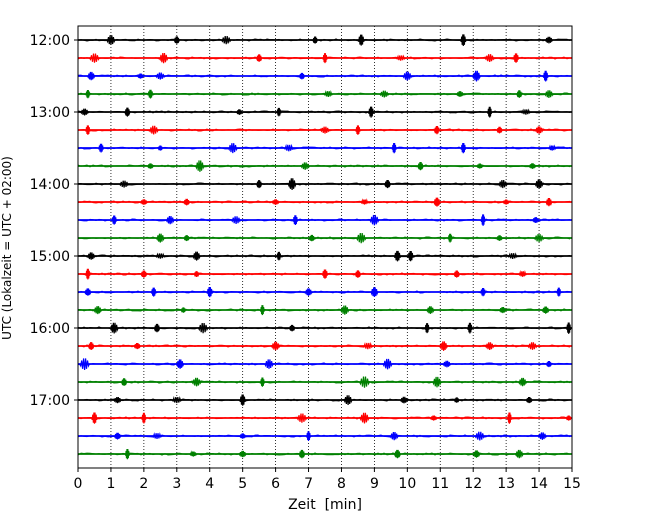 The width and height of the screenshot is (650, 525). What do you see at coordinates (440, 484) in the screenshot?
I see `x-tick-label-11: 11` at bounding box center [440, 484].